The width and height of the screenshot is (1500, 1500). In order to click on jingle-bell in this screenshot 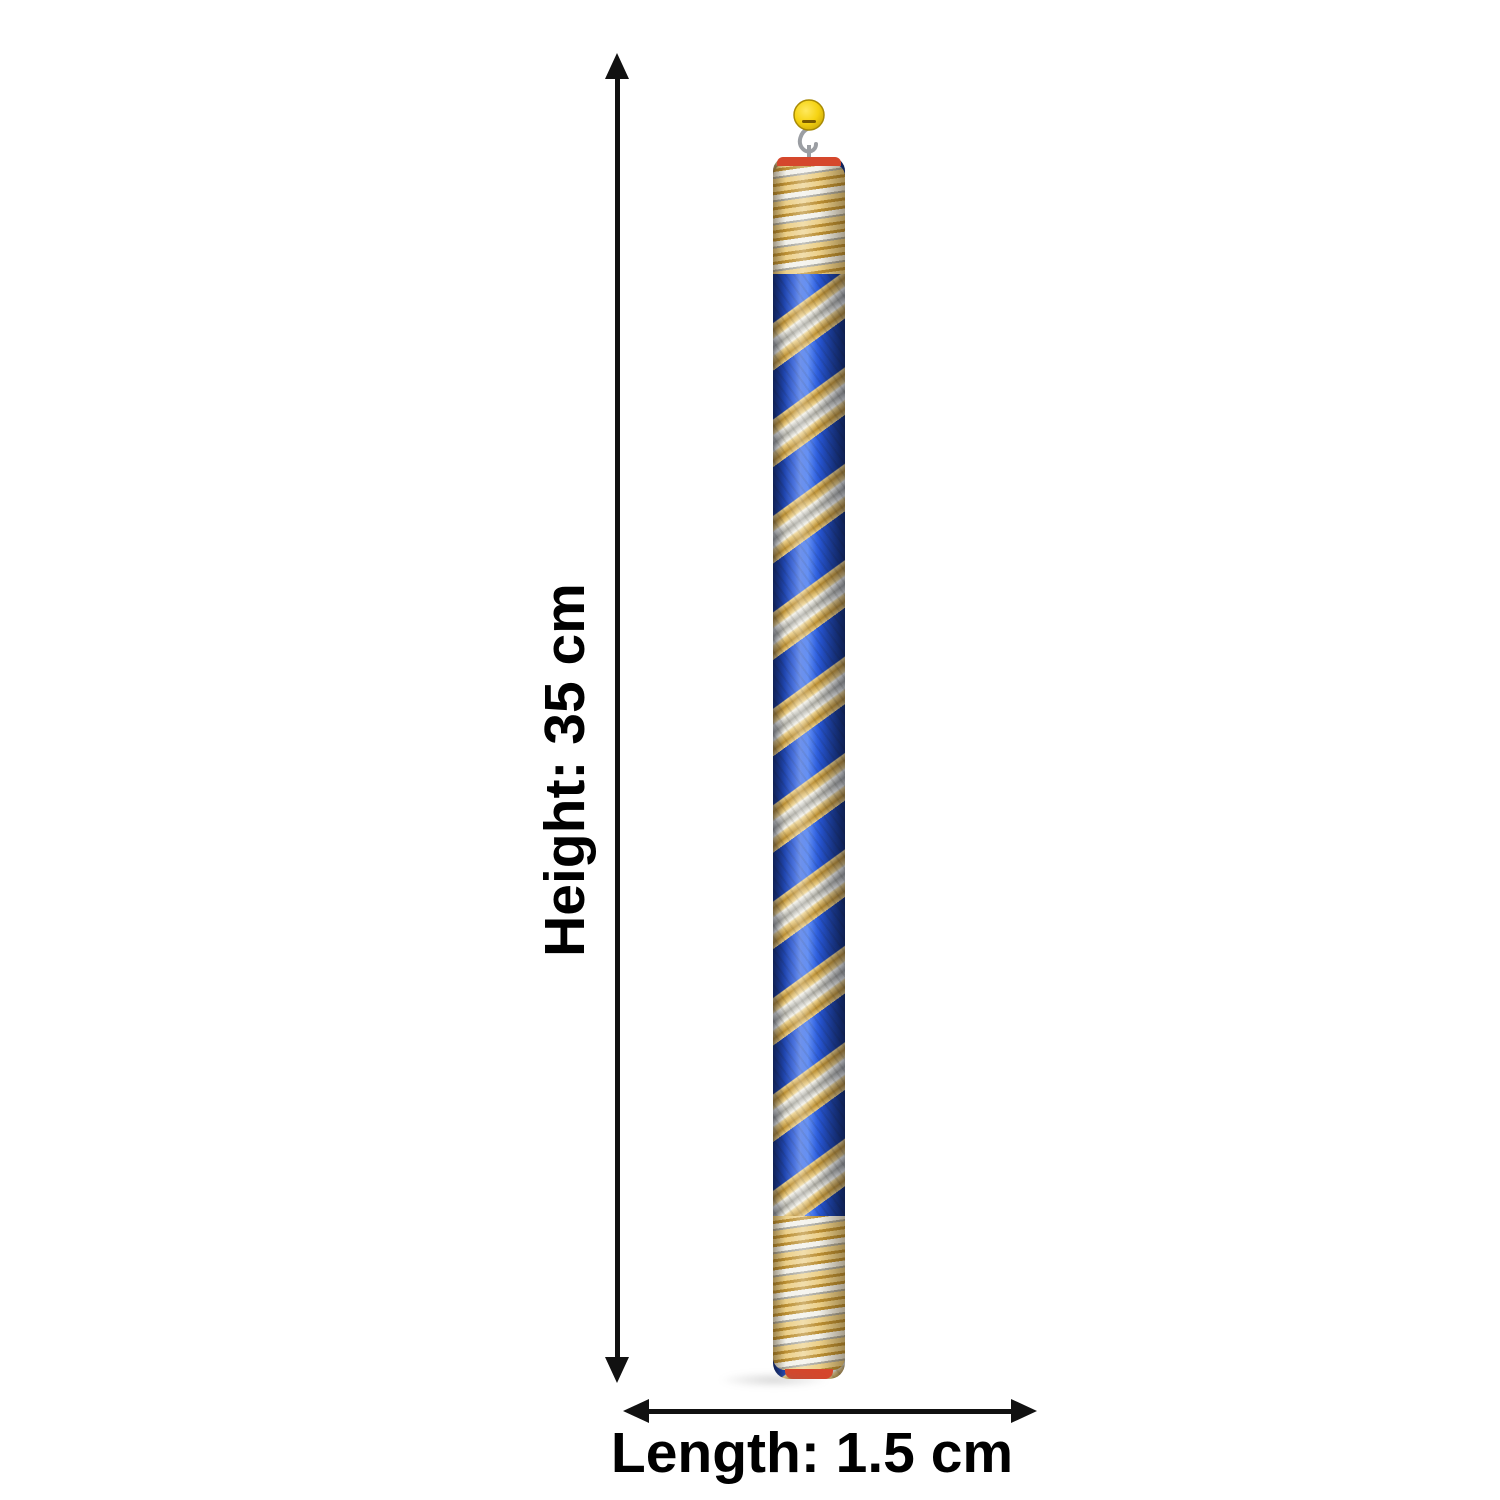, I will do `click(809, 130)`.